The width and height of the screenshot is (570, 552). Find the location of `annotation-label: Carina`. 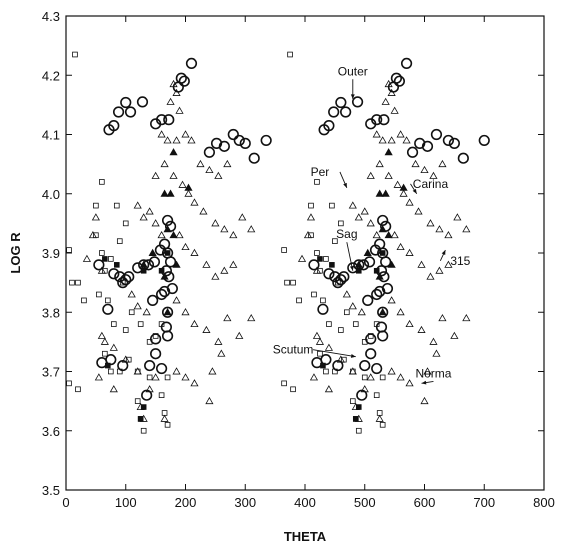

annotation-label: Carina is located at coordinates (431, 184).